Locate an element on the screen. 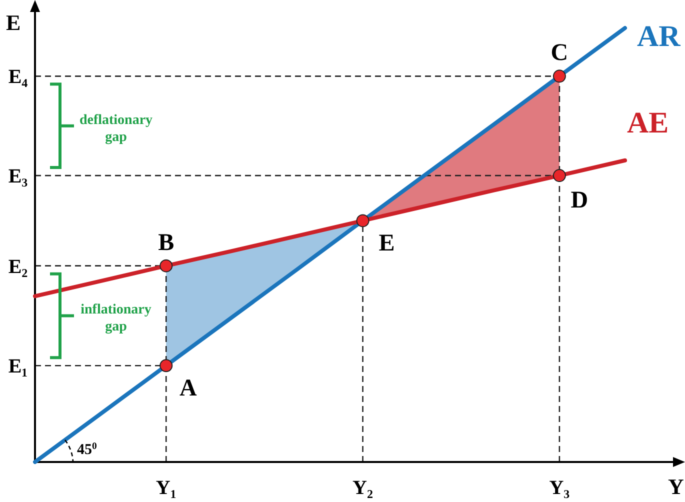 This screenshot has height=502, width=685. text: E₄ is located at coordinates (18, 77).